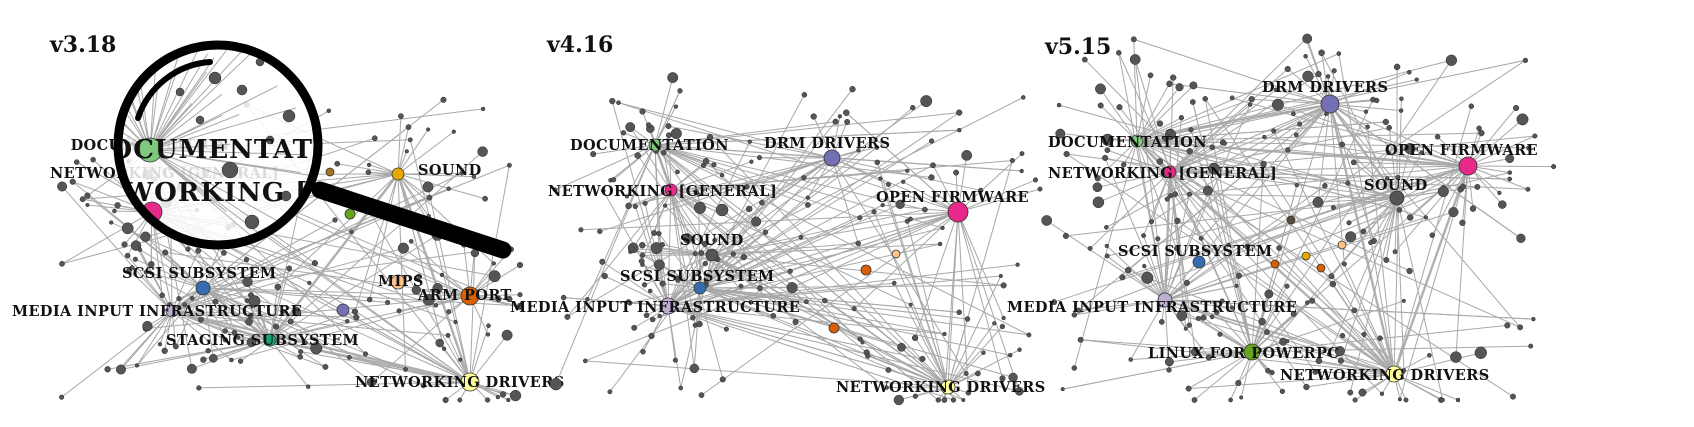  Describe the element at coordinates (866, 270) in the screenshot. I see `node-x1` at that location.